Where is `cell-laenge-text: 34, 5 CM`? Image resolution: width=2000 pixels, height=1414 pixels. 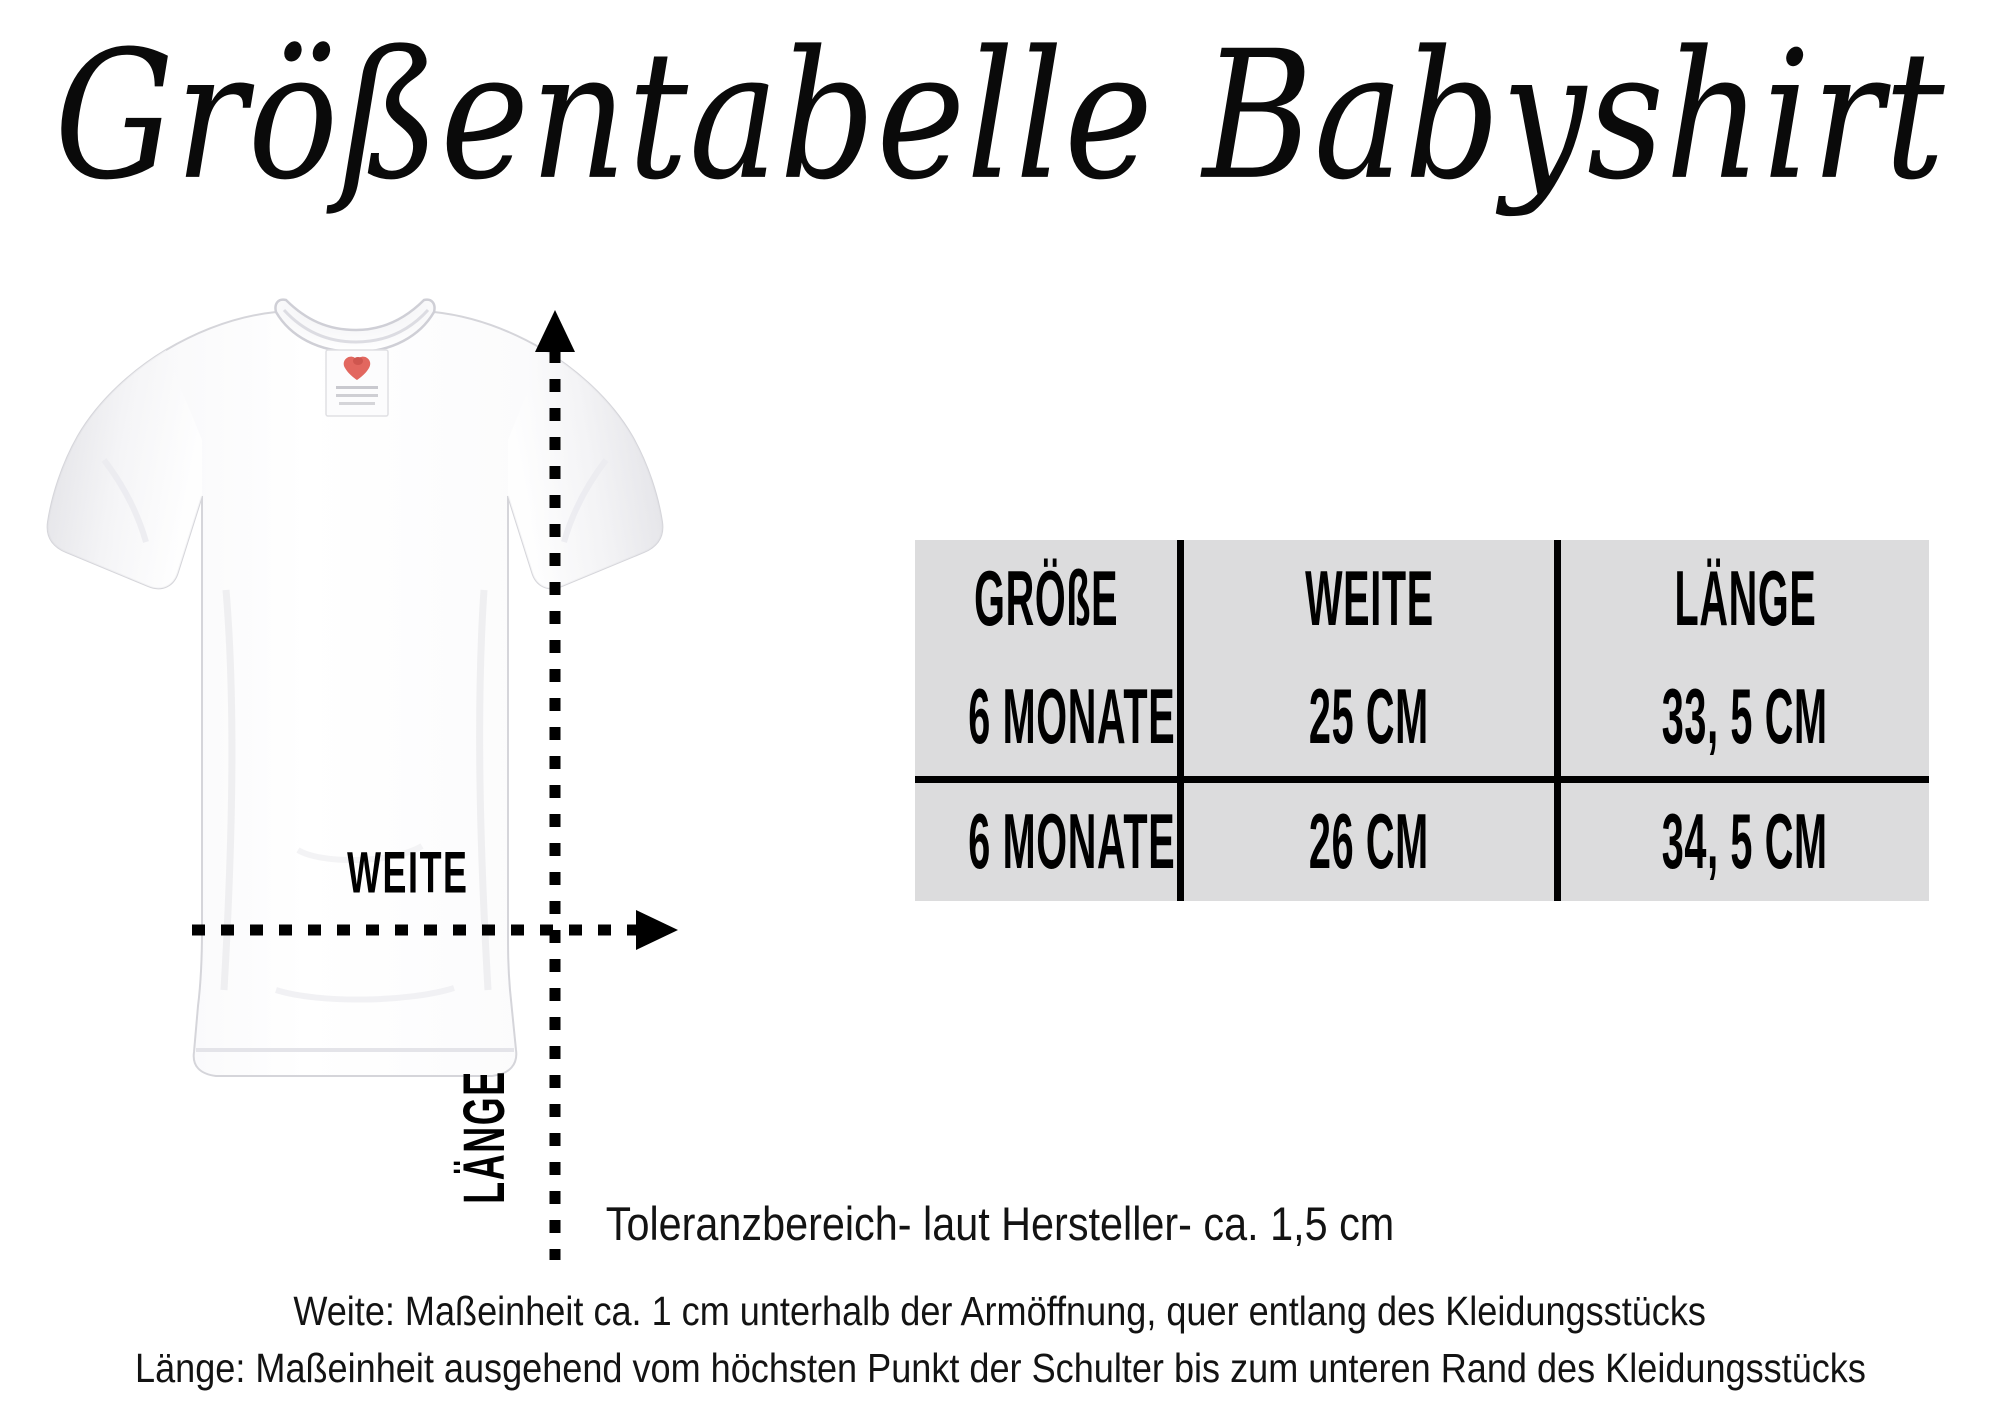 cell-laenge-text: 34, 5 CM is located at coordinates (1745, 841).